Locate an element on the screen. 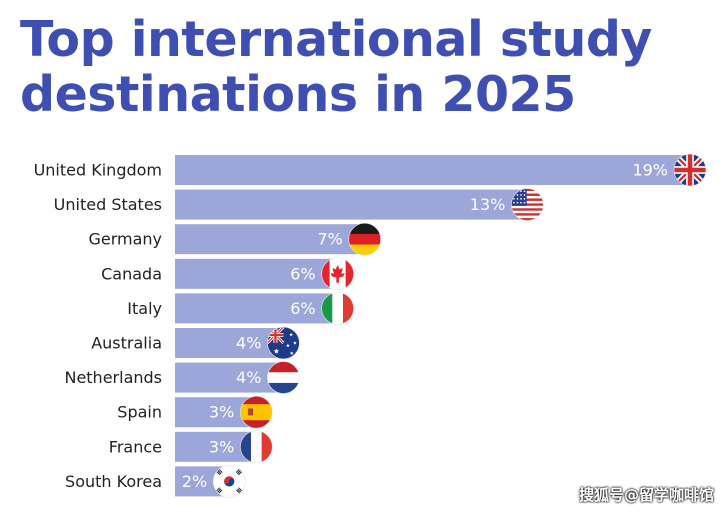 This screenshot has height=513, width=726. category-label: Australia is located at coordinates (126, 343).